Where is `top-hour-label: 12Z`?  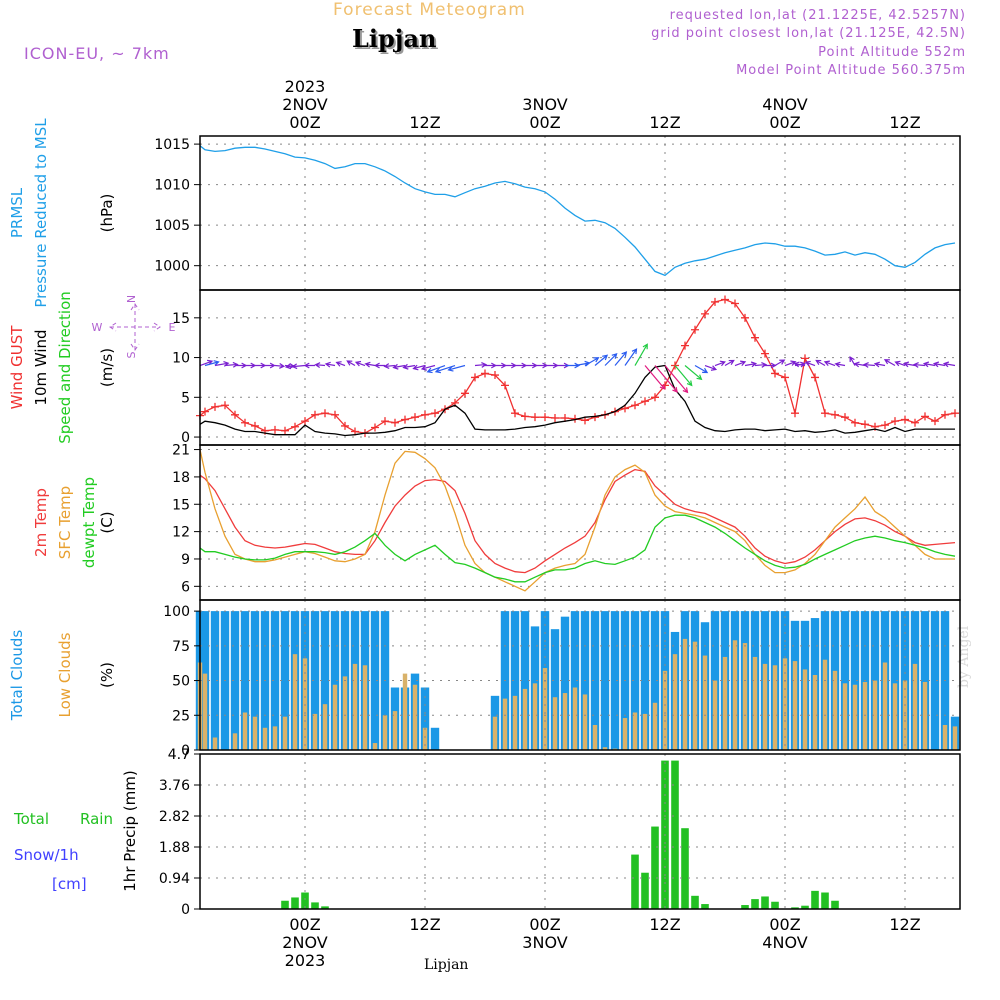 top-hour-label: 12Z is located at coordinates (904, 122).